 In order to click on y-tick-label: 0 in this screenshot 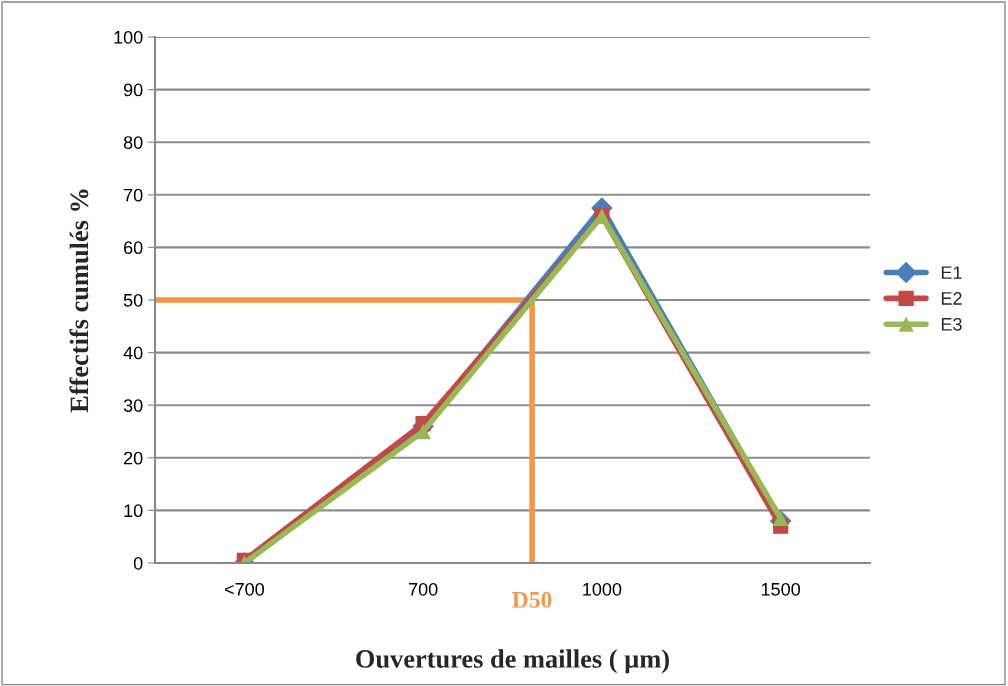, I will do `click(138, 563)`.